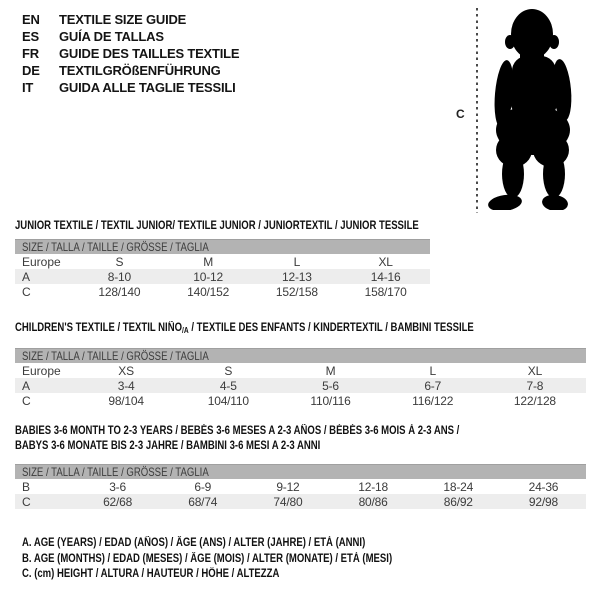  I want to click on height-cell: 122/128, so click(534, 400).